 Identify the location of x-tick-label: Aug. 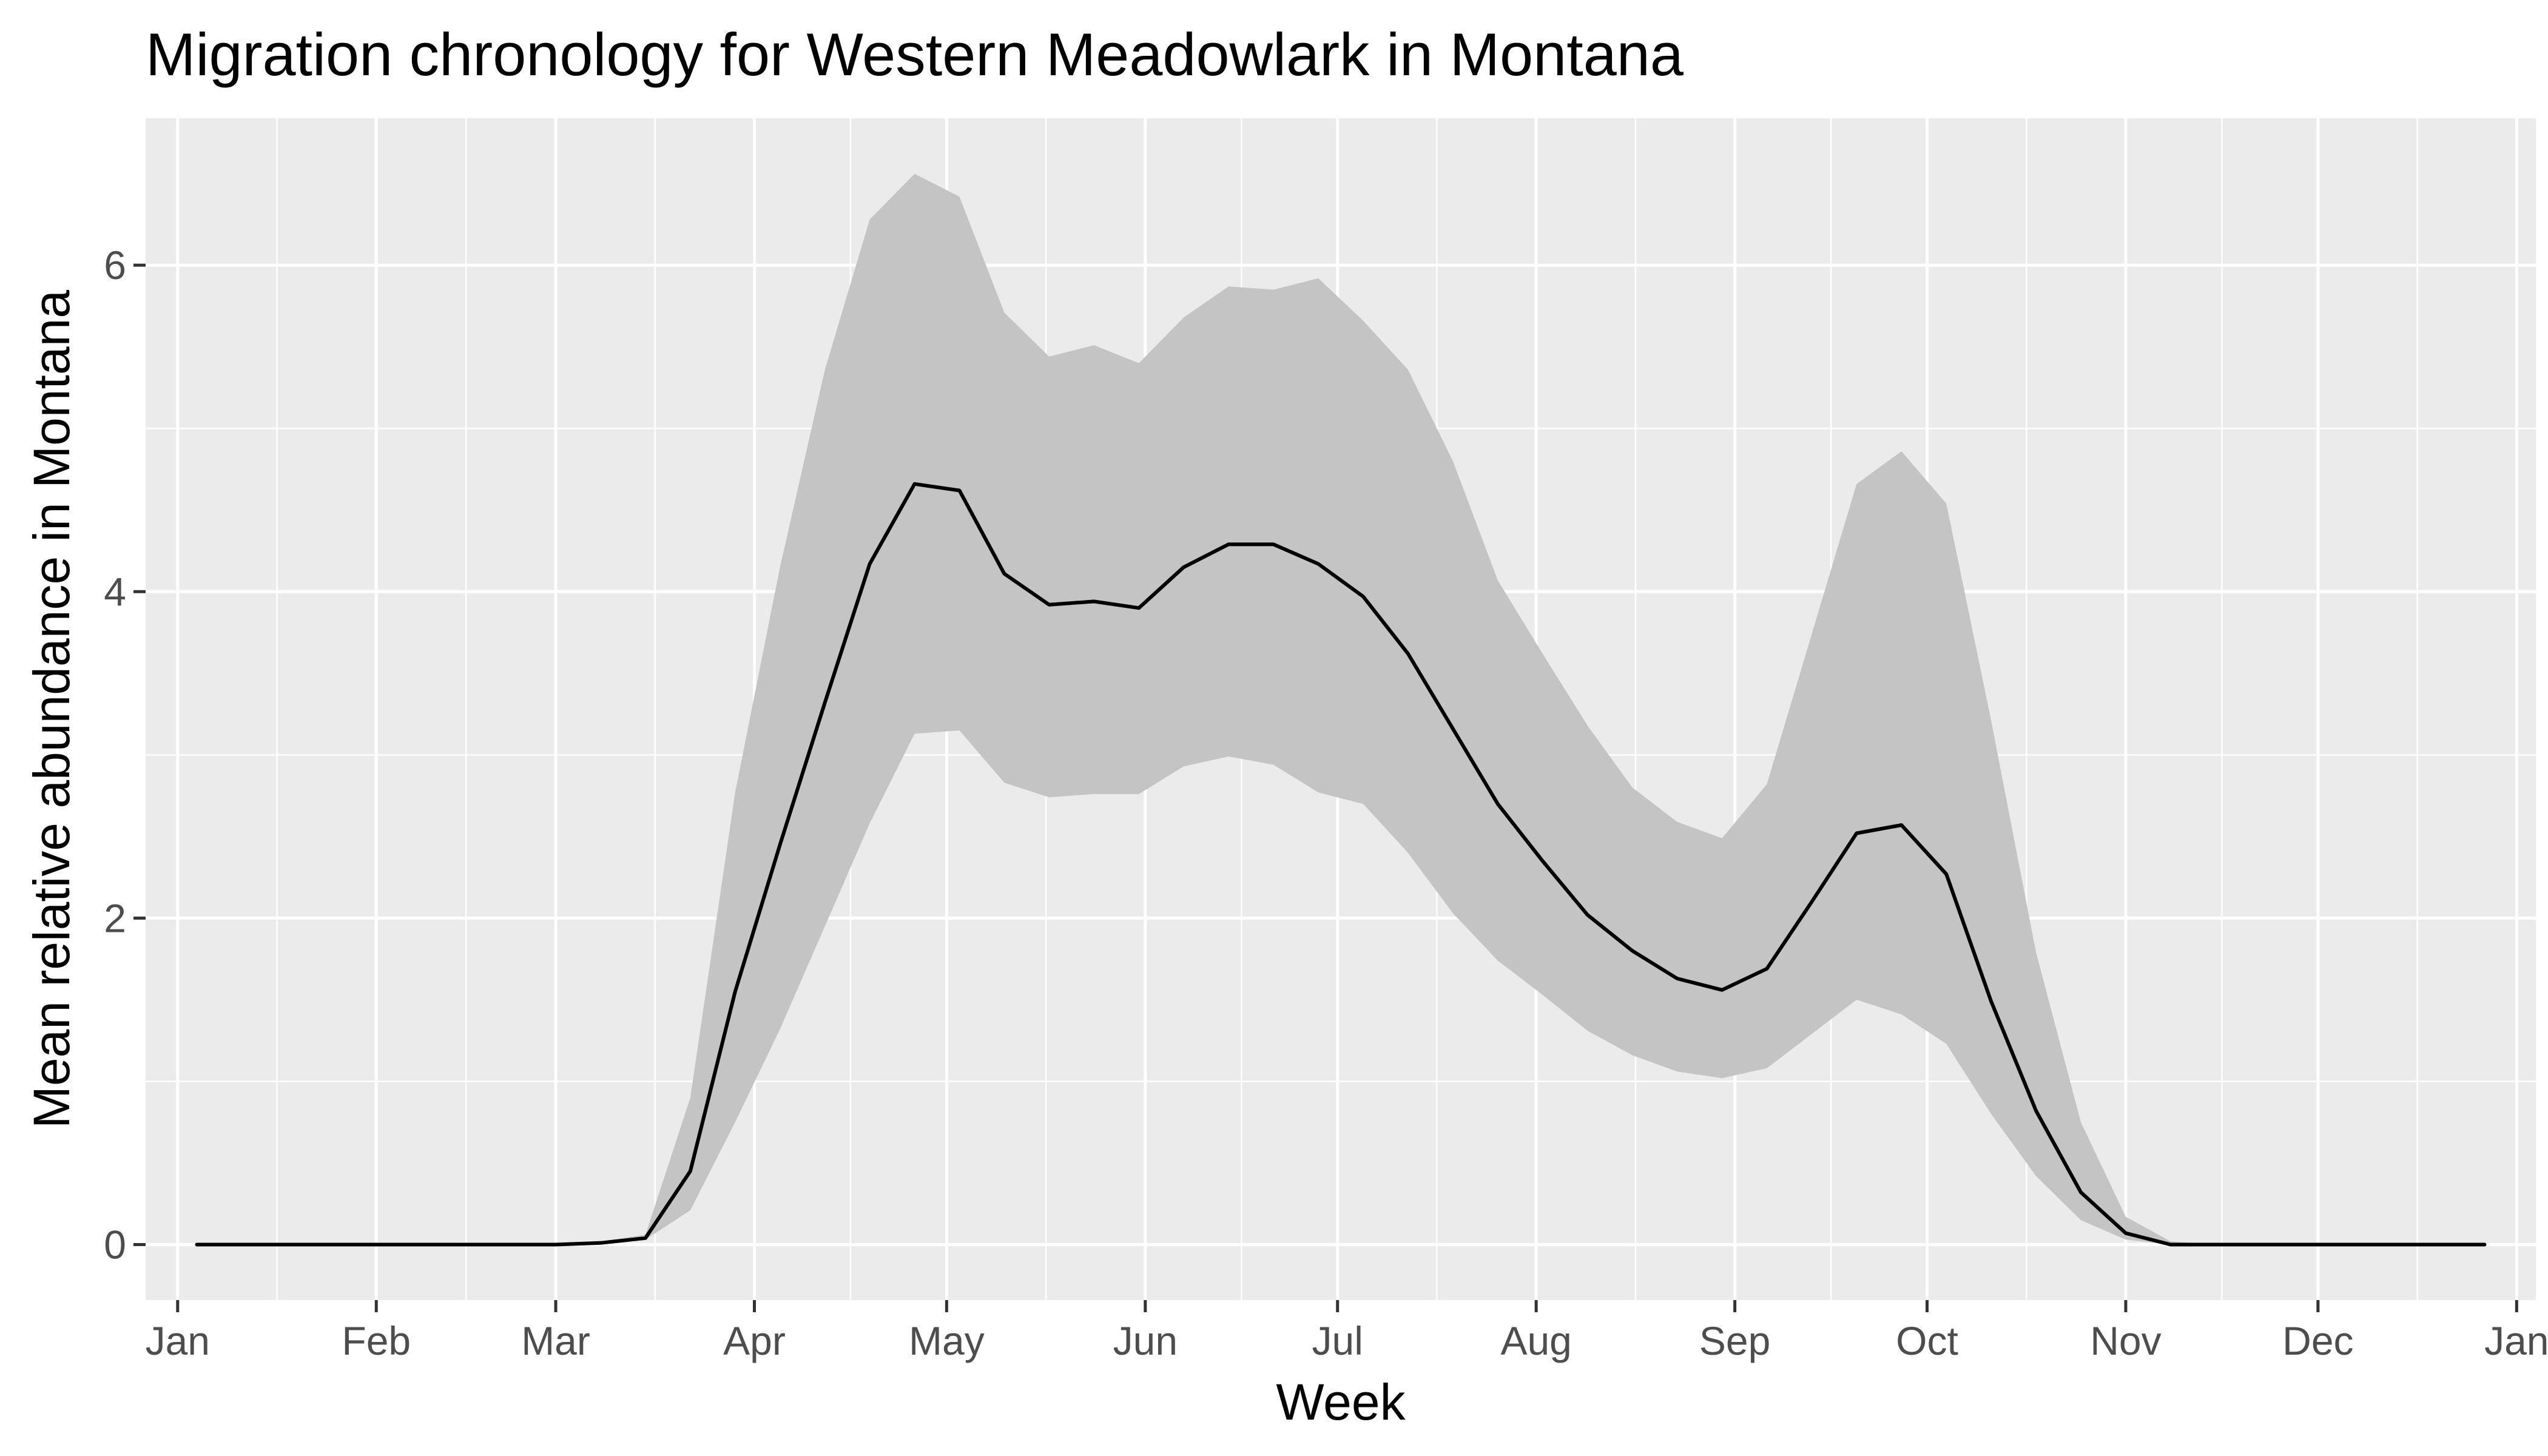
(1535, 1340).